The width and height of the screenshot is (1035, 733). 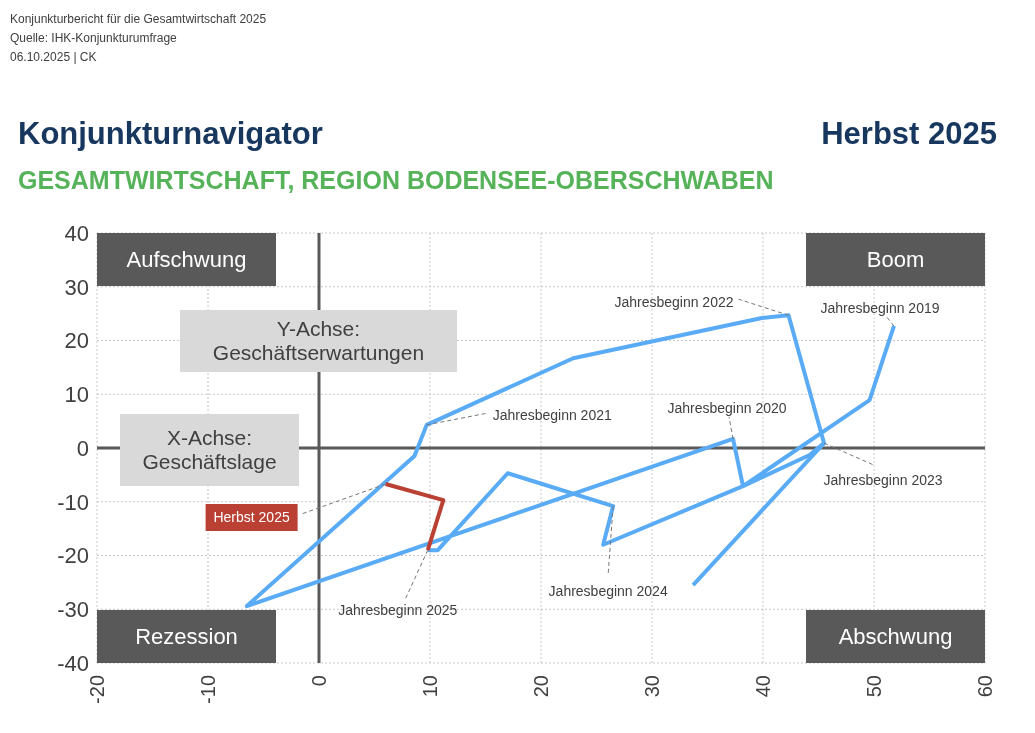 I want to click on y-tick-label: -40, so click(x=73, y=663).